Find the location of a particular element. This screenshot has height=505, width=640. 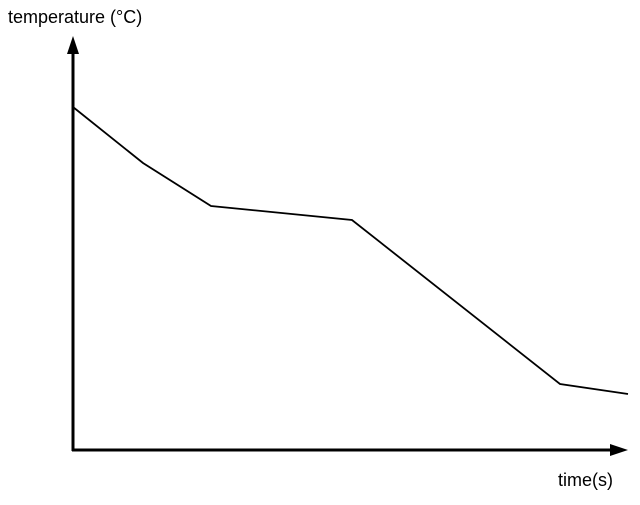

x-axis-arrow is located at coordinates (619, 450).